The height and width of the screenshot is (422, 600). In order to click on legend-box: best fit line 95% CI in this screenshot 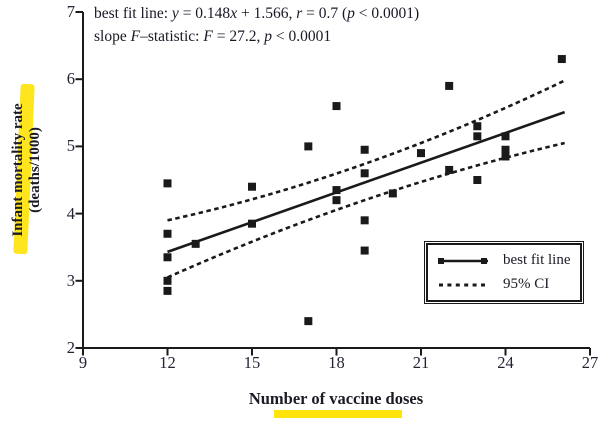, I will do `click(504, 272)`.